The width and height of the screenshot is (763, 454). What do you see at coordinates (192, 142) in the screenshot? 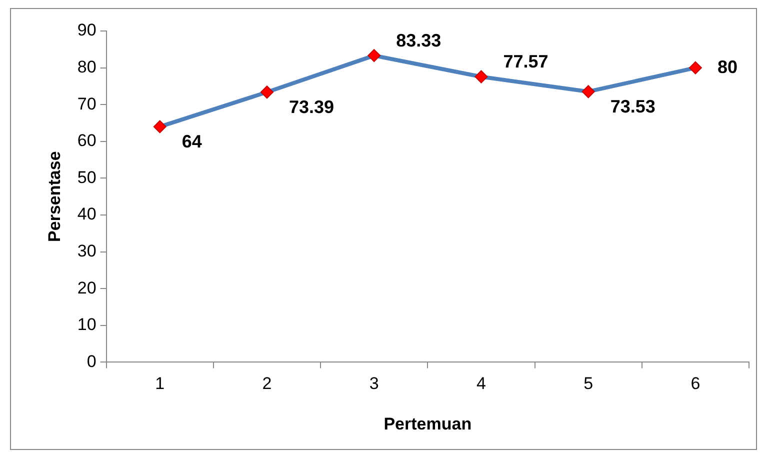
I see `data-label: 64` at bounding box center [192, 142].